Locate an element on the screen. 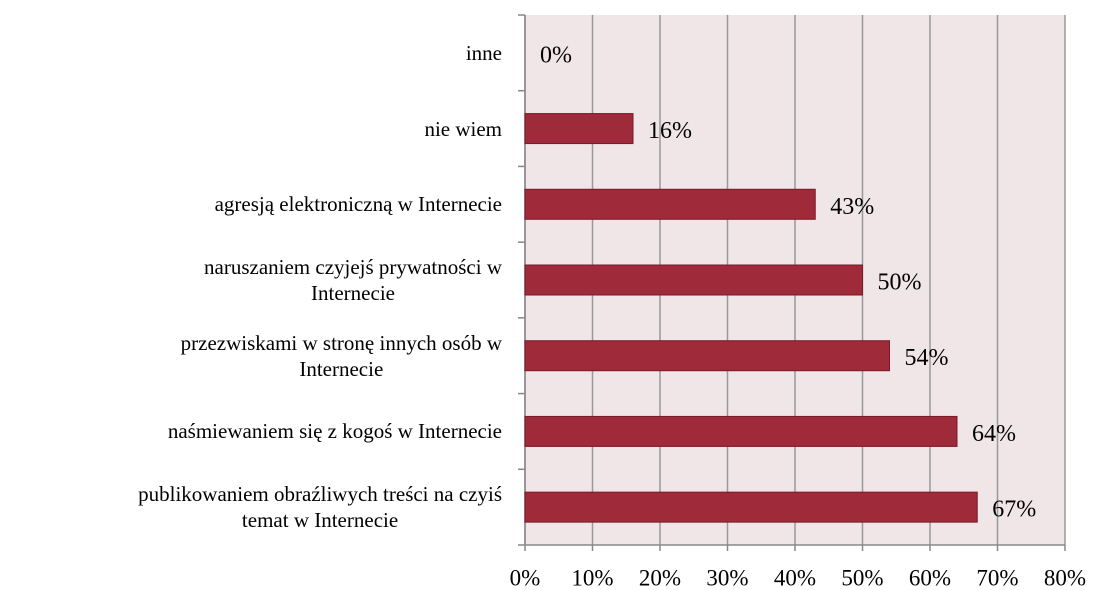  value-label: 67% is located at coordinates (1014, 510).